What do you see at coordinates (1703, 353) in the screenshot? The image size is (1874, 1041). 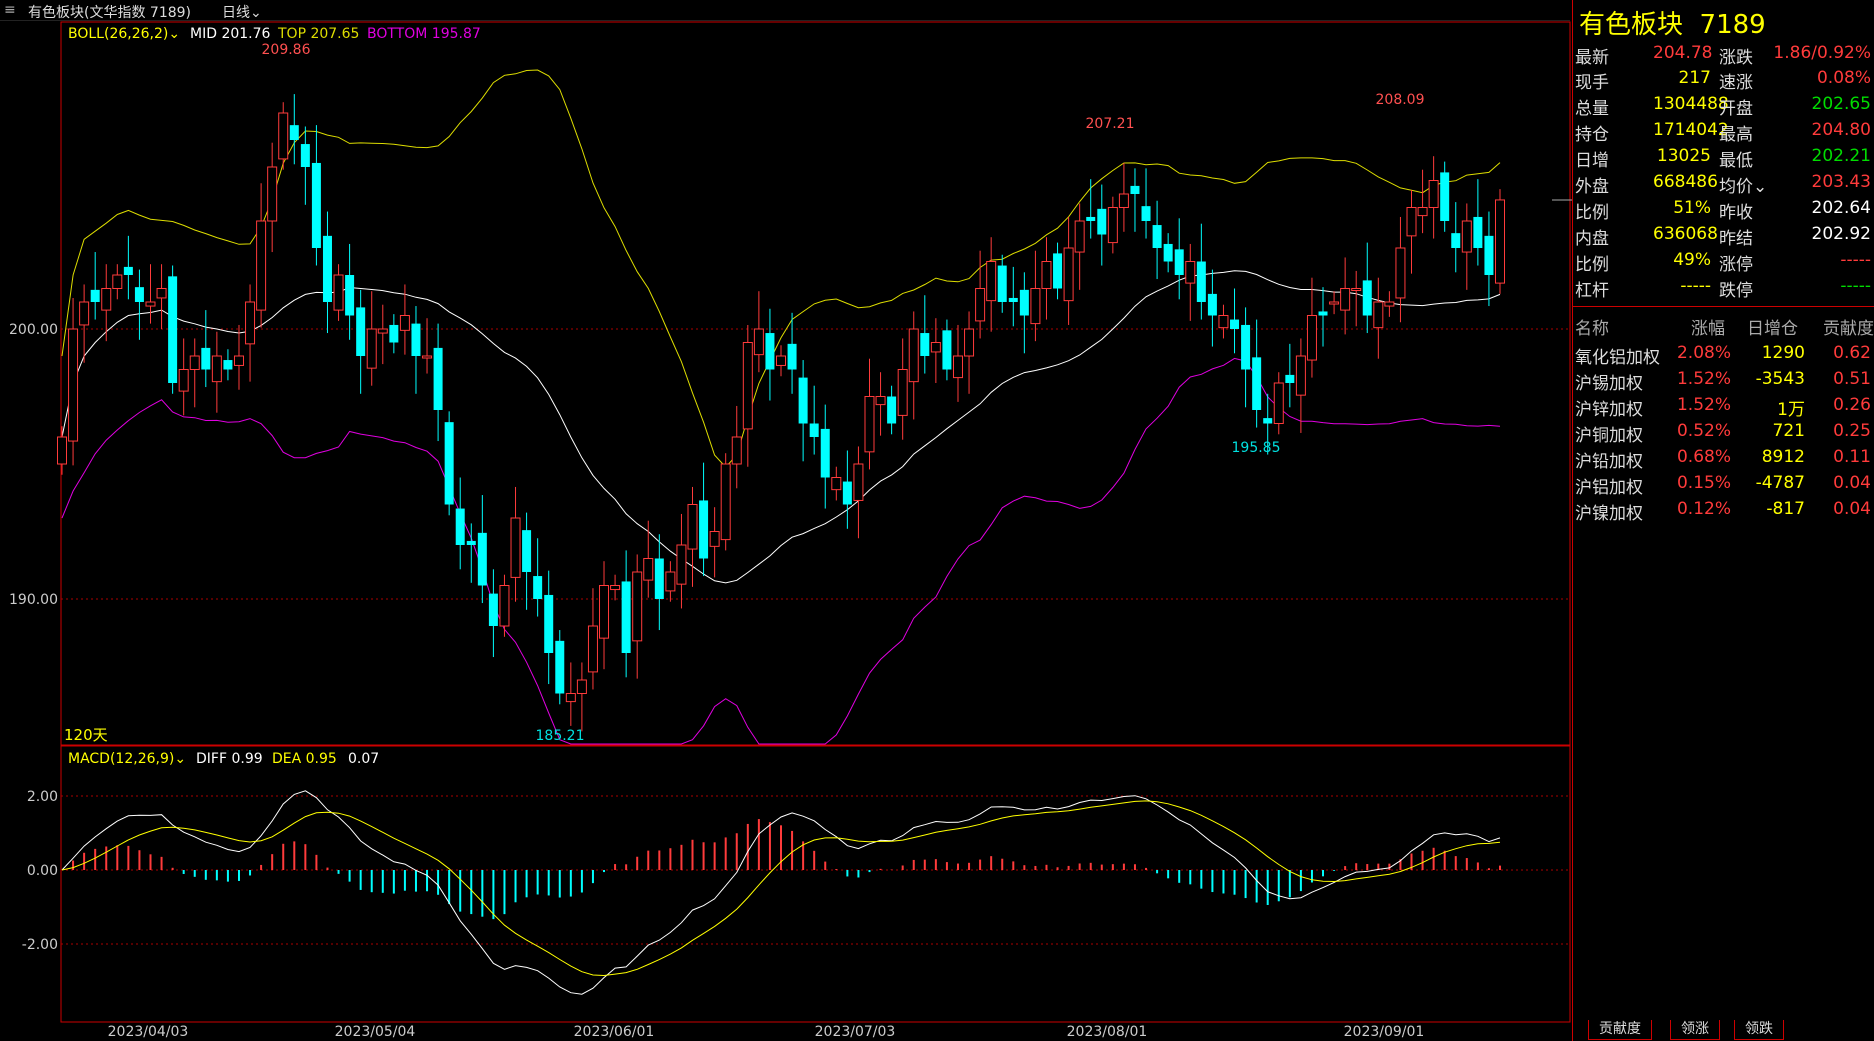 I see `contrib-cell: 2.08%` at bounding box center [1703, 353].